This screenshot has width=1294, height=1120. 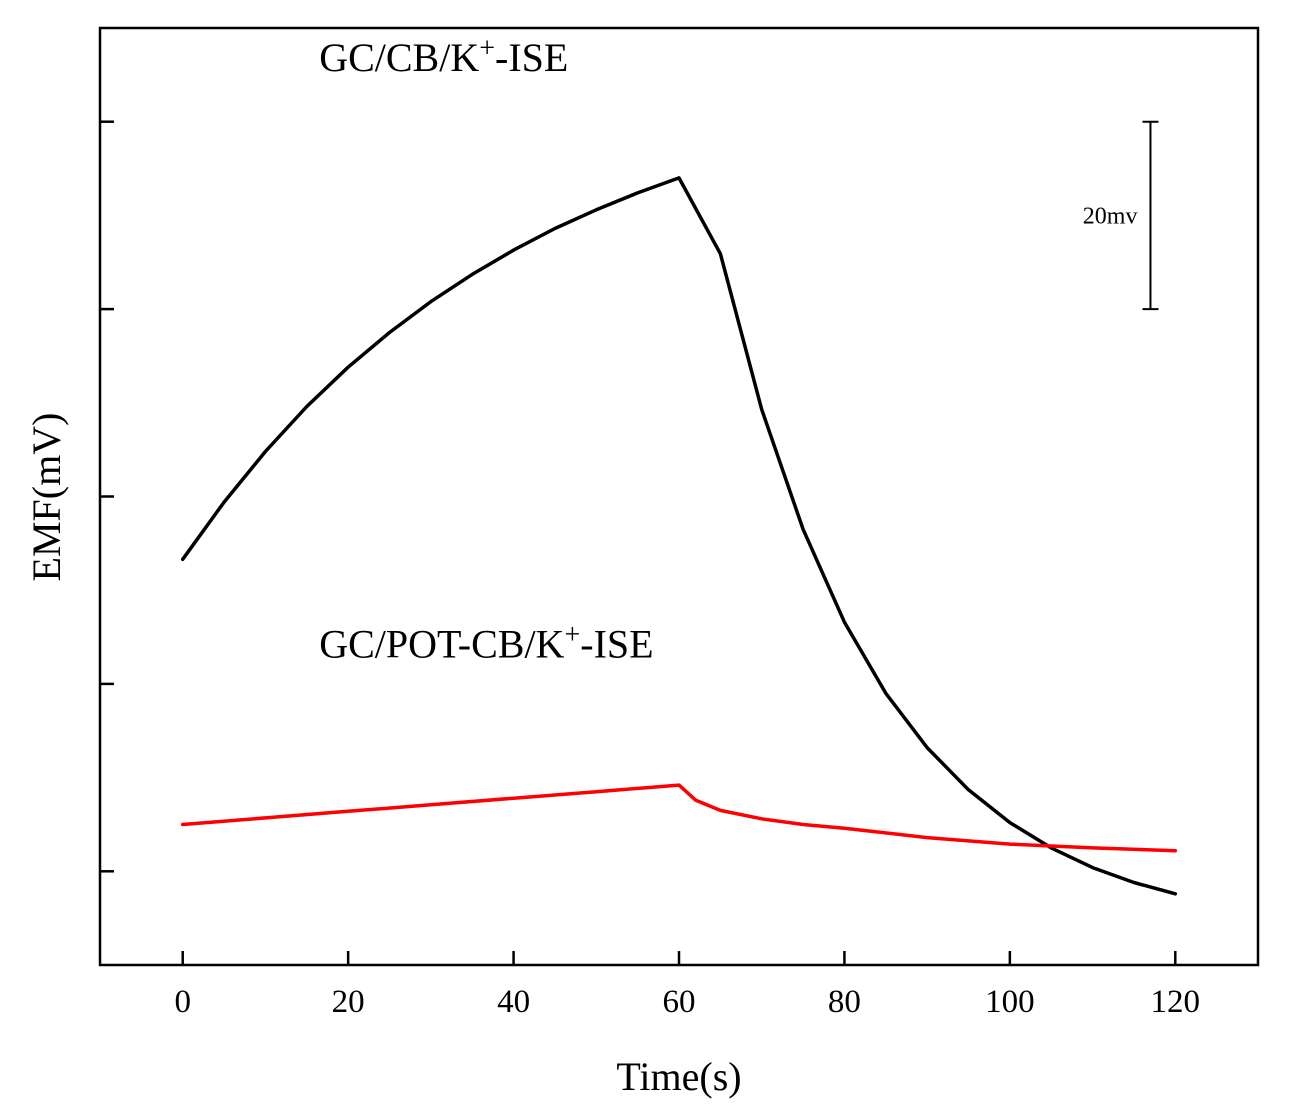 I want to click on scale-bar: 20mv, so click(x=1121, y=215).